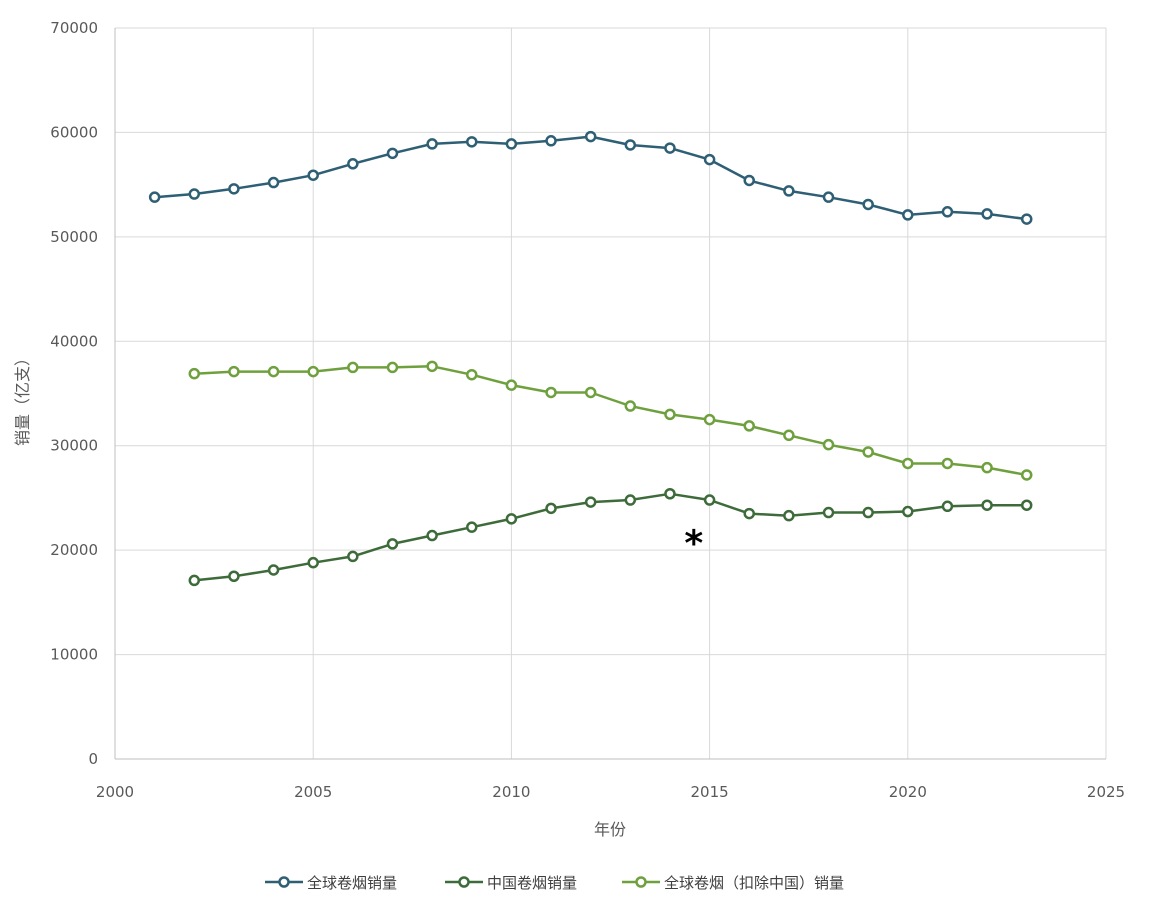 The width and height of the screenshot is (1152, 912). What do you see at coordinates (74, 132) in the screenshot?
I see `y-tick-label: 60000` at bounding box center [74, 132].